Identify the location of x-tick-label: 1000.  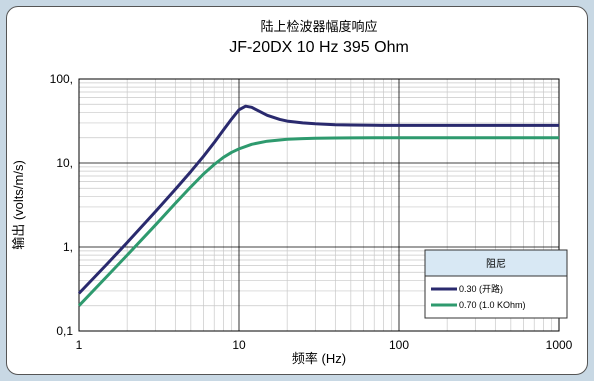
(559, 345).